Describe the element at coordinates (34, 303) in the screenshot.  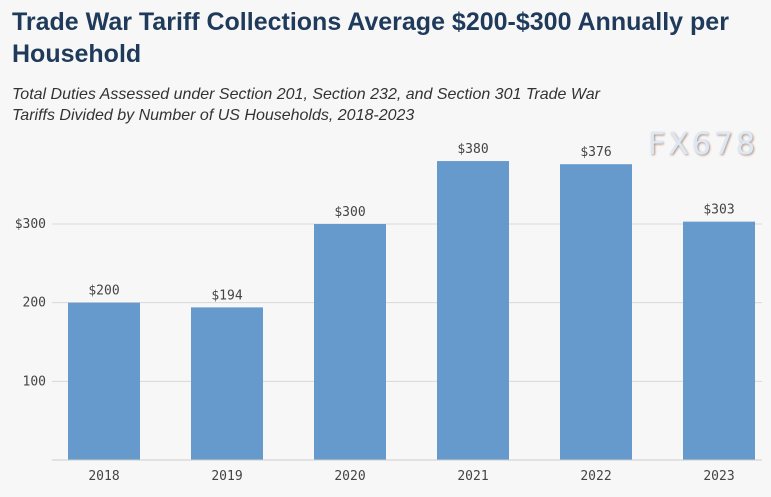
I see `y-tick-label: 200` at that location.